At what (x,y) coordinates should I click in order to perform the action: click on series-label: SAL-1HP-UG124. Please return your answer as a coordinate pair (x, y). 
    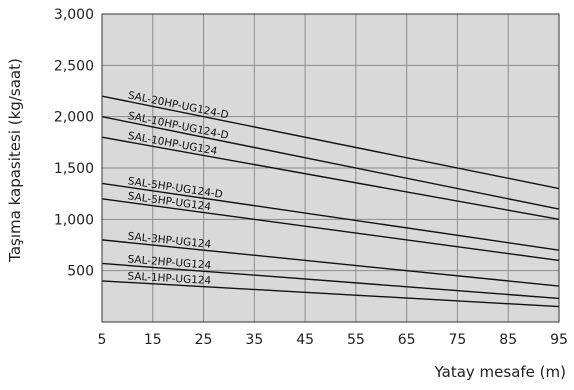
    Looking at the image, I should click on (169, 278).